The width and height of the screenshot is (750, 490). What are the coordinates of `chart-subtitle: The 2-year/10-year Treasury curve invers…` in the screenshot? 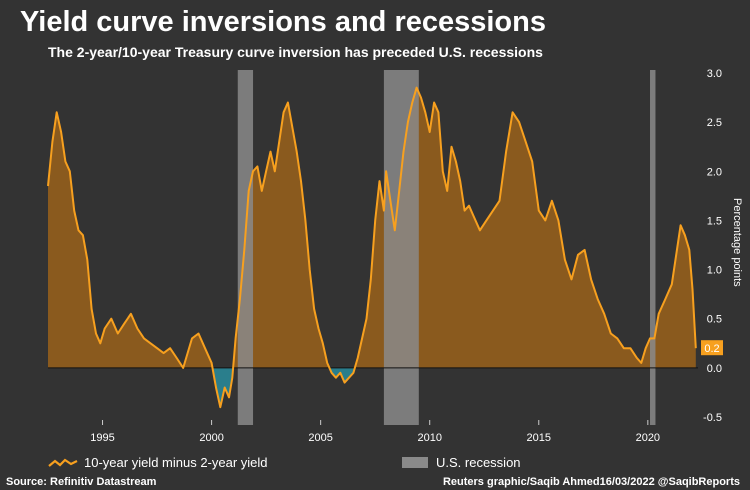 It's located at (295, 52).